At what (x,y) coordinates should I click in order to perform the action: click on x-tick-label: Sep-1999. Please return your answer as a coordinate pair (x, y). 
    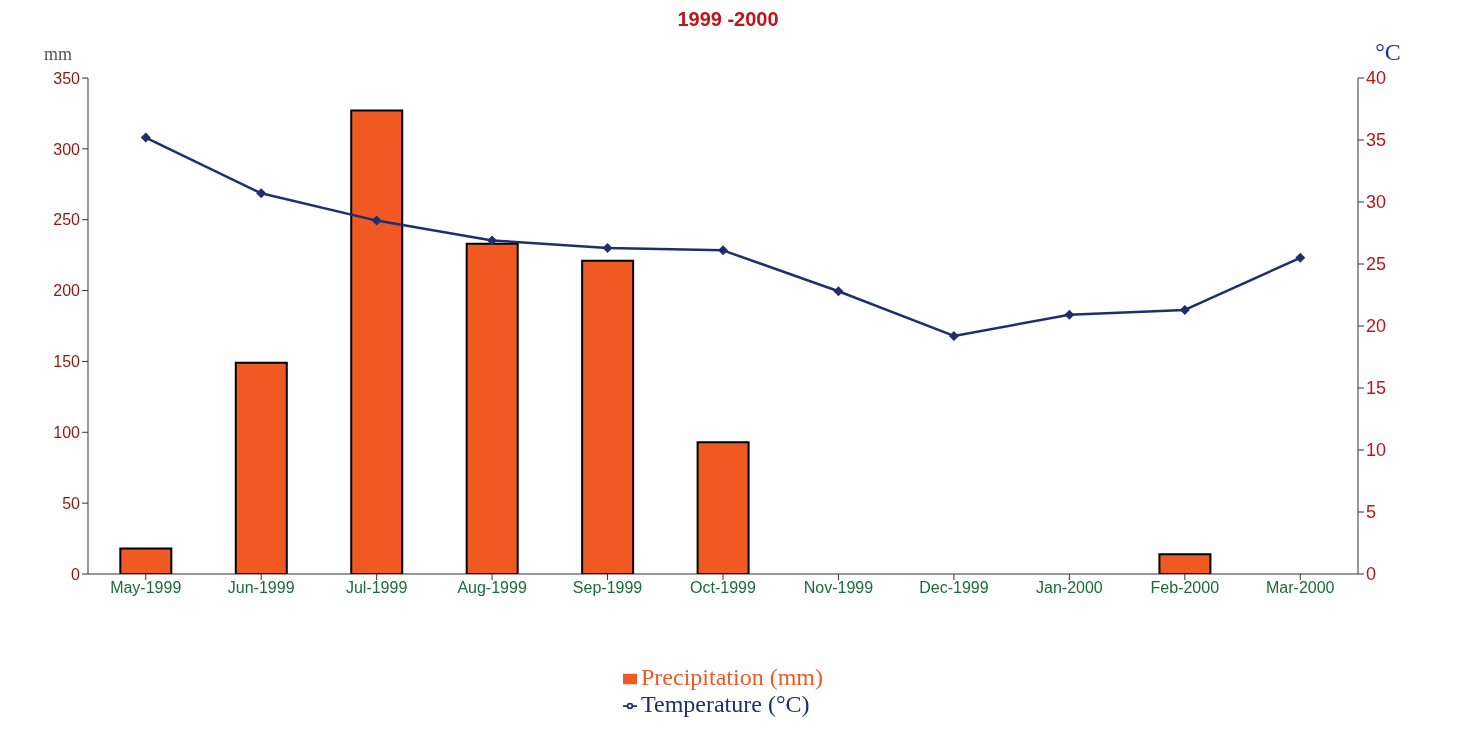
    Looking at the image, I should click on (607, 588).